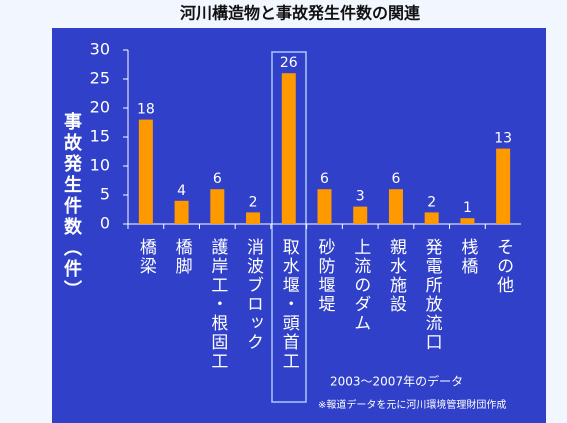 This screenshot has height=423, width=567. What do you see at coordinates (253, 295) in the screenshot?
I see `x-tick-label: 消波ブロック` at bounding box center [253, 295].